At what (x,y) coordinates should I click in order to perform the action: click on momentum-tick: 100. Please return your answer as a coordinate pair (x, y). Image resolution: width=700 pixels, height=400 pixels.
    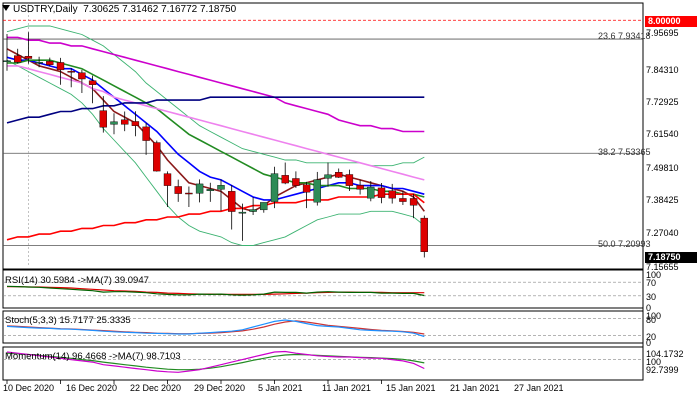
    Looking at the image, I should click on (654, 362).